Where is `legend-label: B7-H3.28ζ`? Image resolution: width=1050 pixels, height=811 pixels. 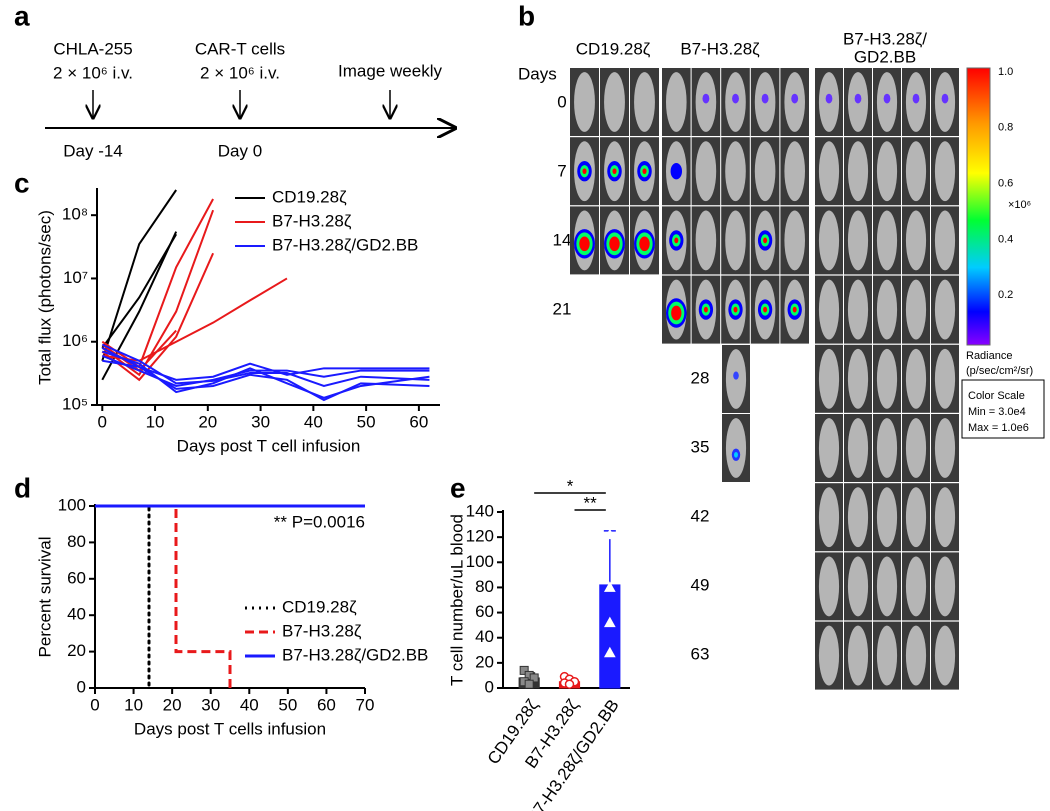 legend-label: B7-H3.28ζ is located at coordinates (312, 220).